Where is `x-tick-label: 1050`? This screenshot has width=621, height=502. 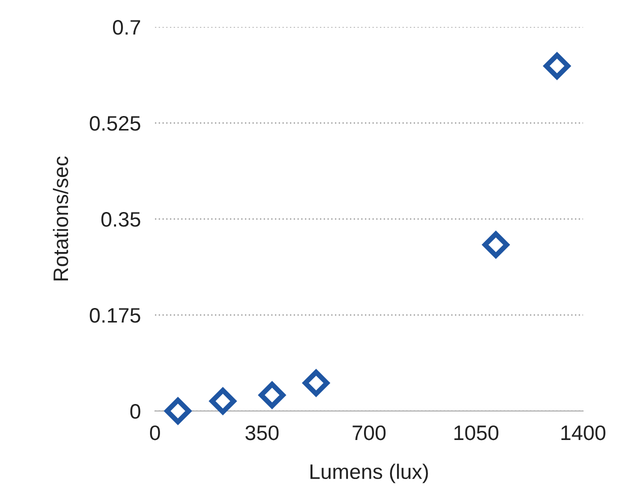
x-tick-label: 1050 is located at coordinates (476, 432).